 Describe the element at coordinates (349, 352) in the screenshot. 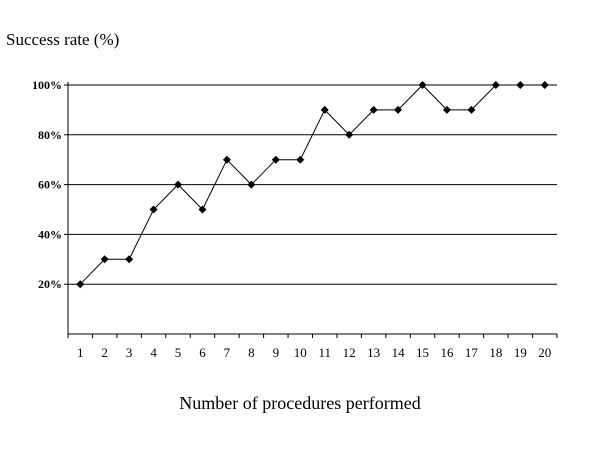

I see `x-tick-label: 12` at that location.